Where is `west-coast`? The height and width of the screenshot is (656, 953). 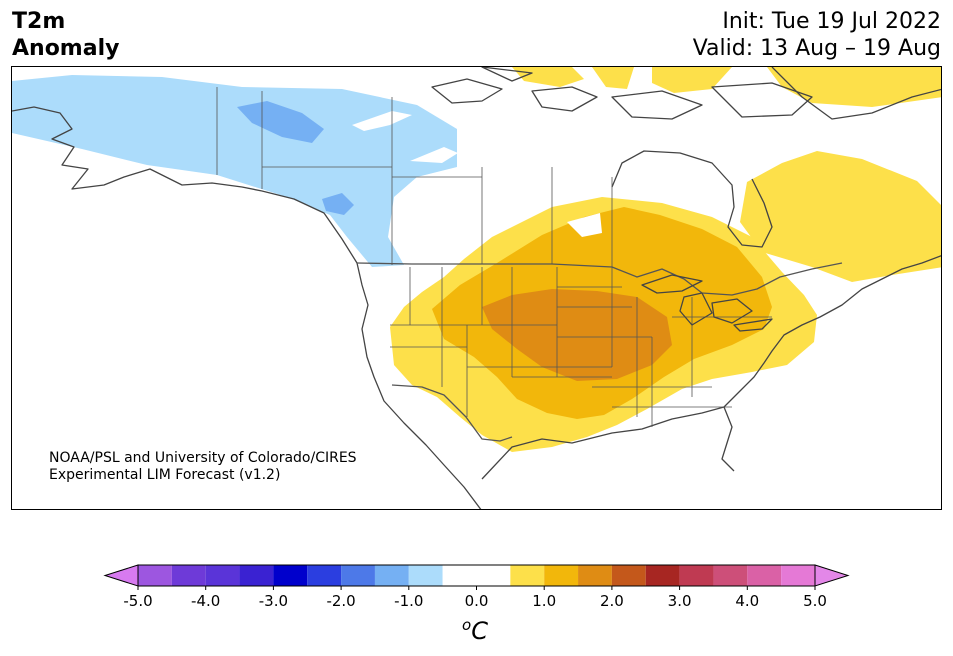 west-coast is located at coordinates (419, 385).